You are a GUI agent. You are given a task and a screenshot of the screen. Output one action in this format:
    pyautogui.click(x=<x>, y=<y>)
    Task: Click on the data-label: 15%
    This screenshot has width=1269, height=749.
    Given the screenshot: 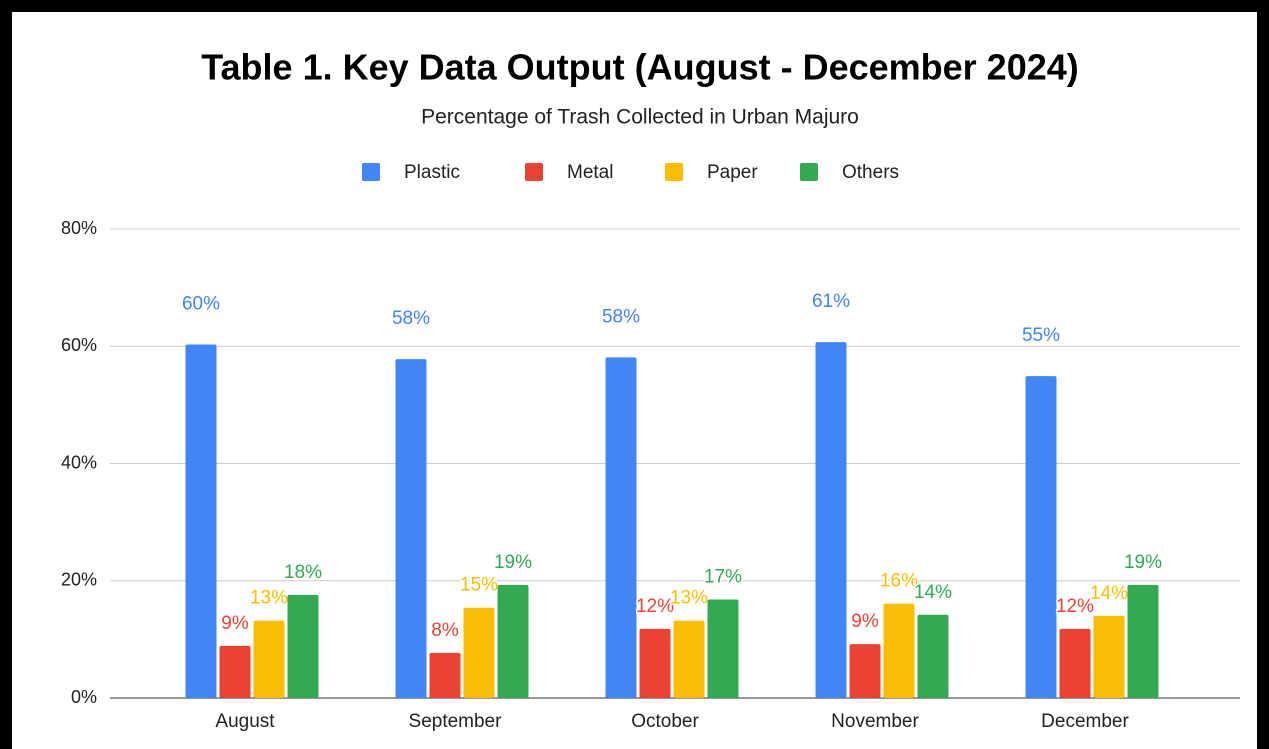 What is the action you would take?
    pyautogui.click(x=479, y=585)
    